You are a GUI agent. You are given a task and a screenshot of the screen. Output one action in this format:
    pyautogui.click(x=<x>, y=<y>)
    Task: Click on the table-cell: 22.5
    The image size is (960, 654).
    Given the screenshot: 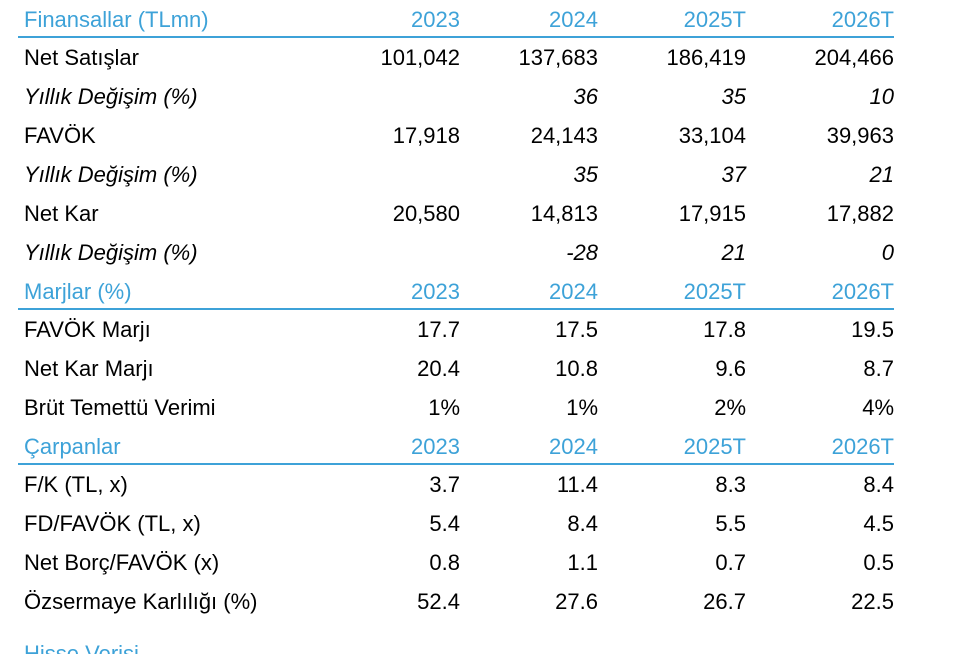 What is the action you would take?
    pyautogui.click(x=872, y=601)
    